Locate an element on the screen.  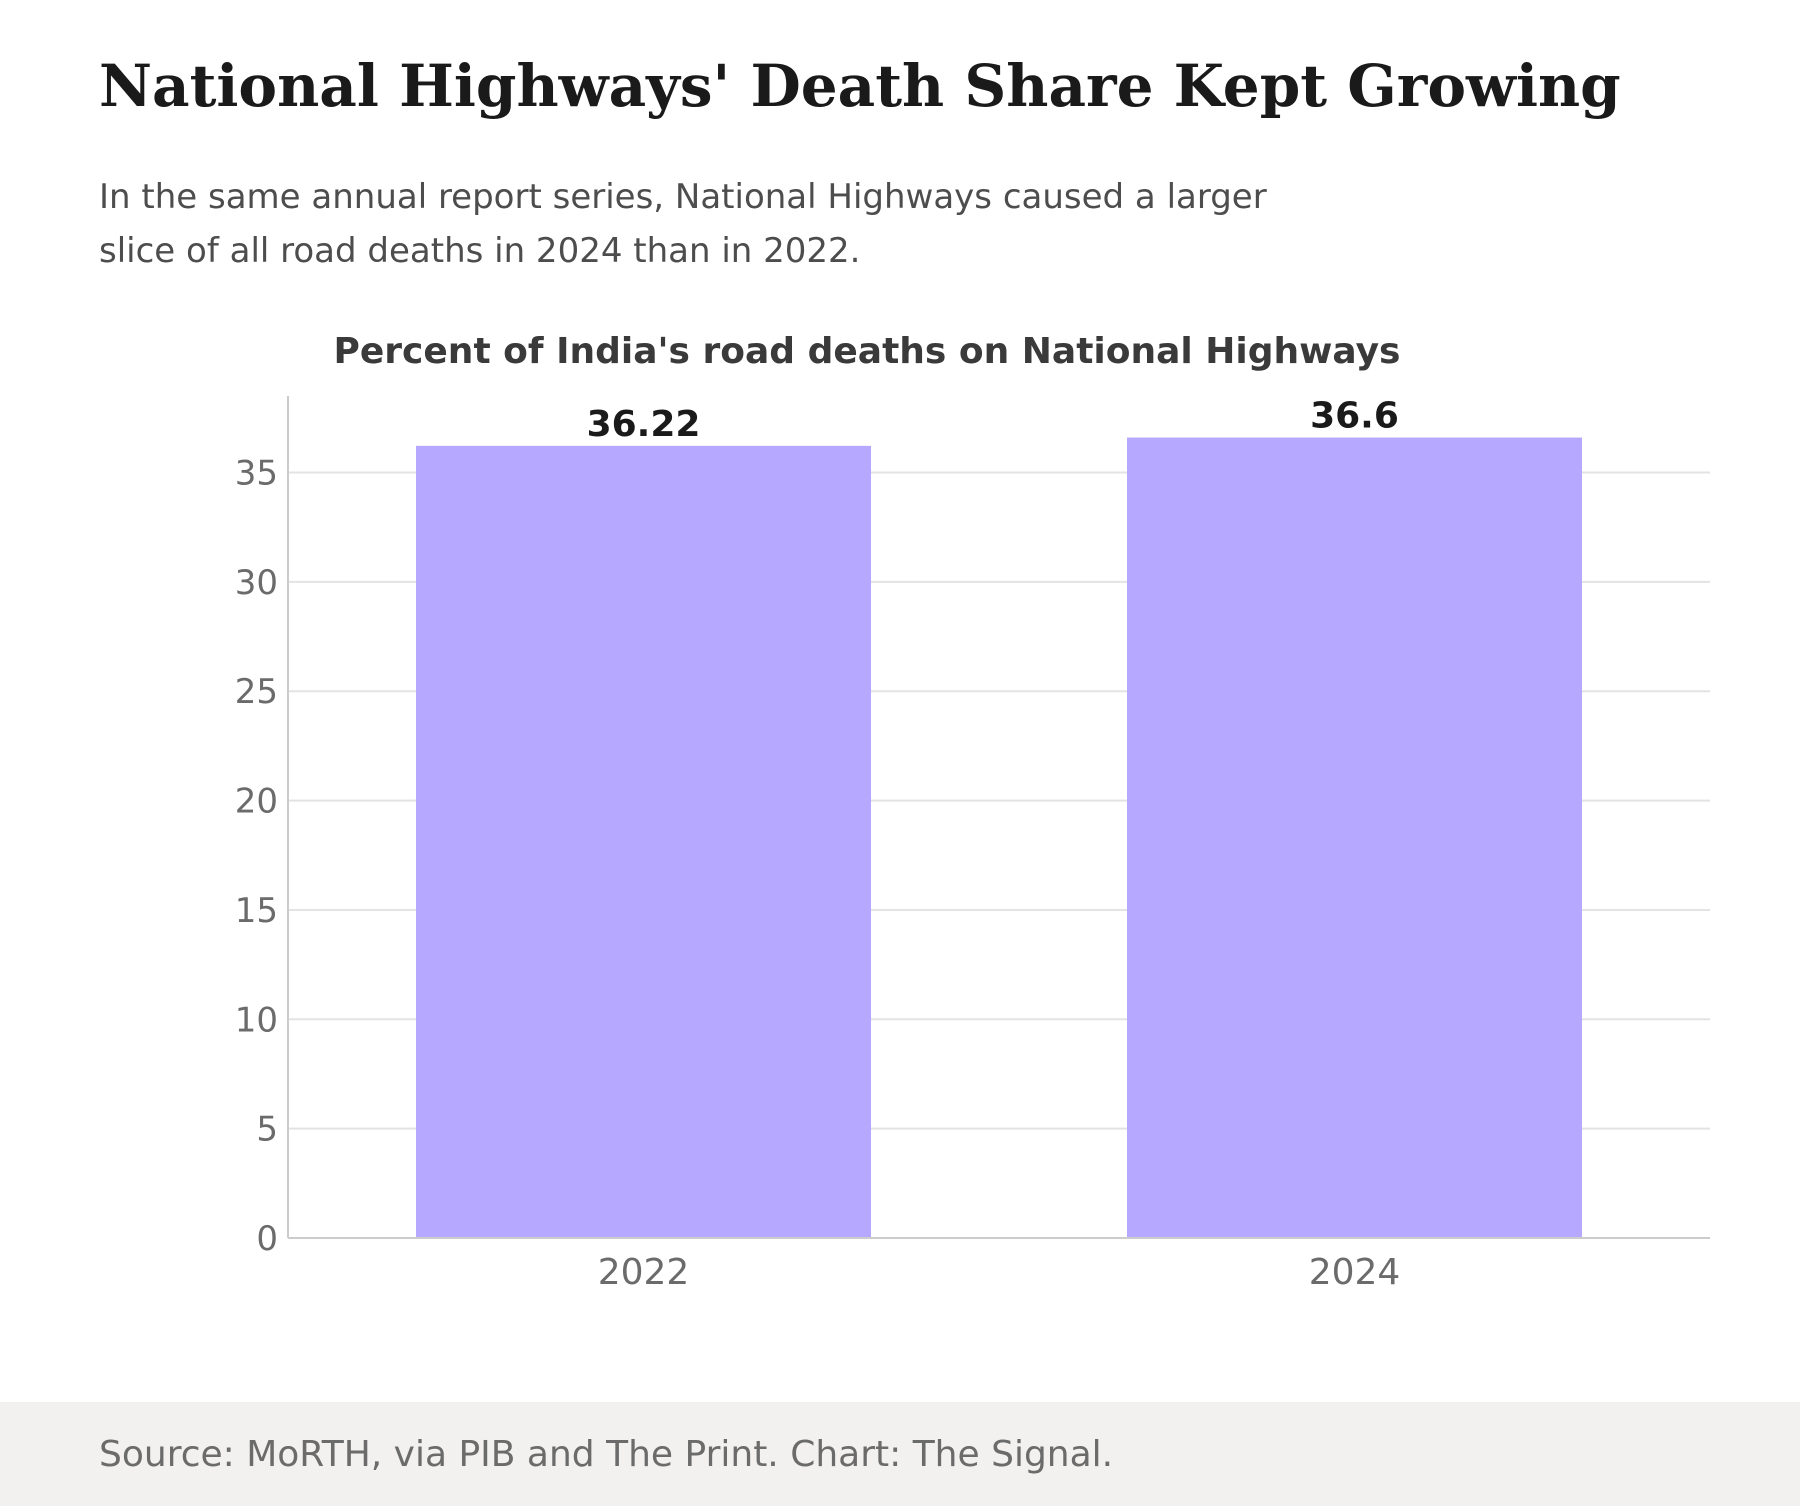
y-tick-label: 30 is located at coordinates (256, 583).